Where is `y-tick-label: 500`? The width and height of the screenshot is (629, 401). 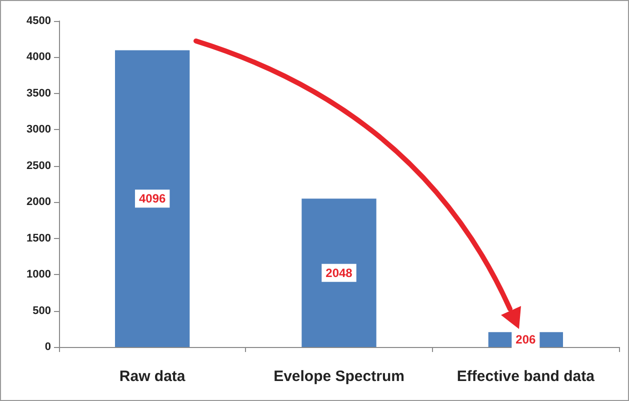 y-tick-label: 500 is located at coordinates (41, 310).